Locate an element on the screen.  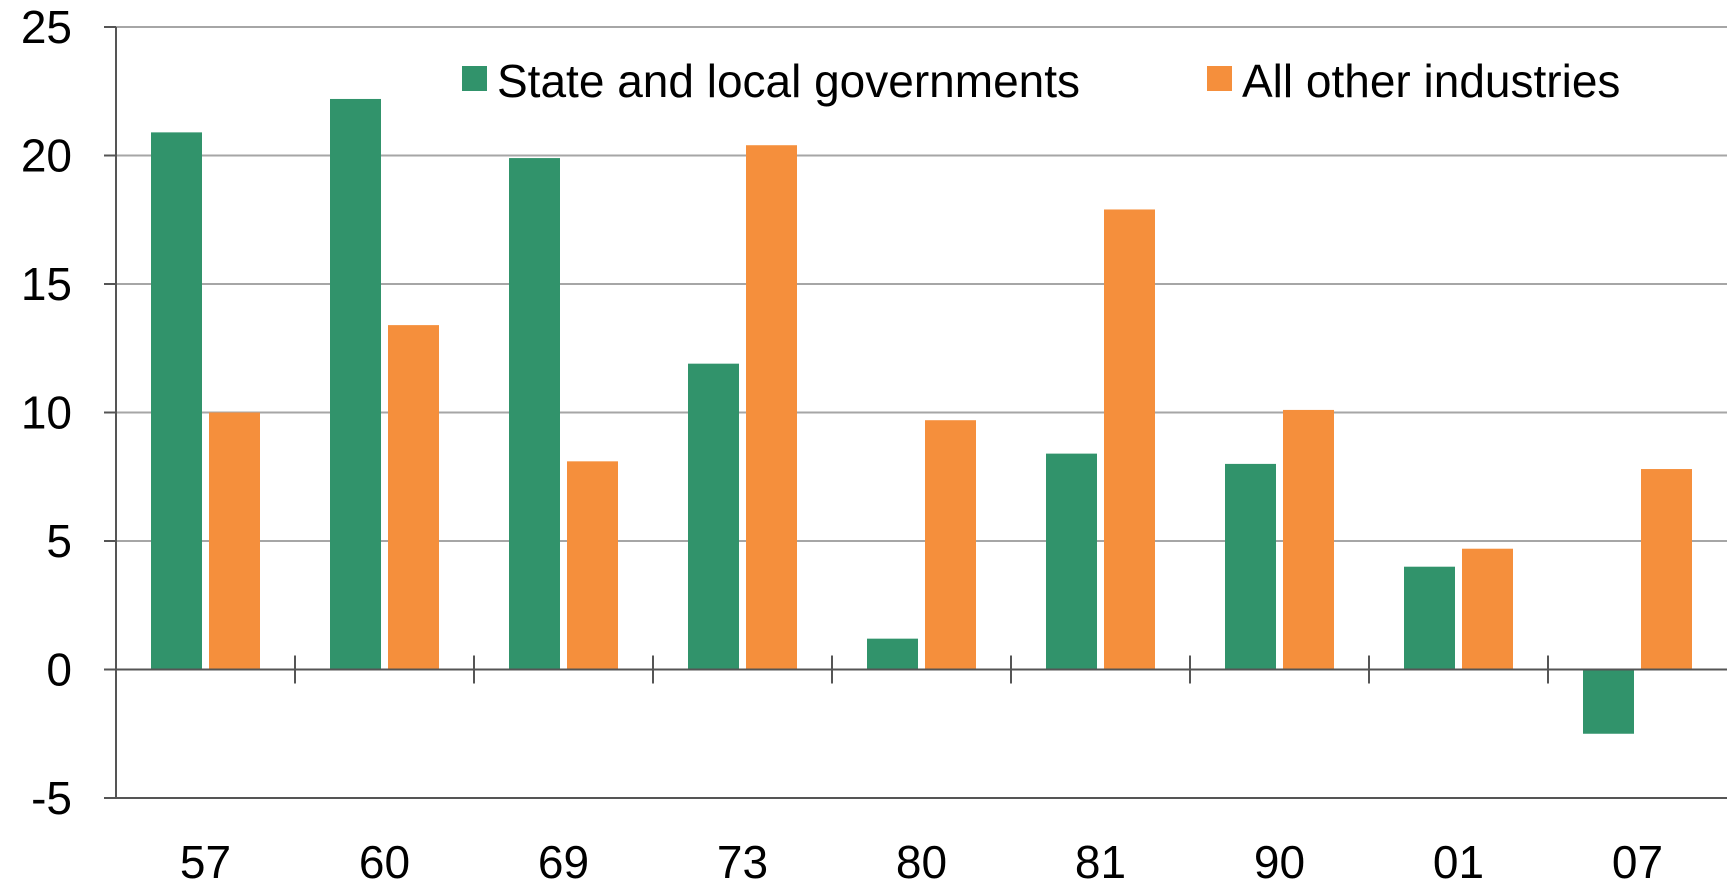
y-tick-label: 0 is located at coordinates (59, 670).